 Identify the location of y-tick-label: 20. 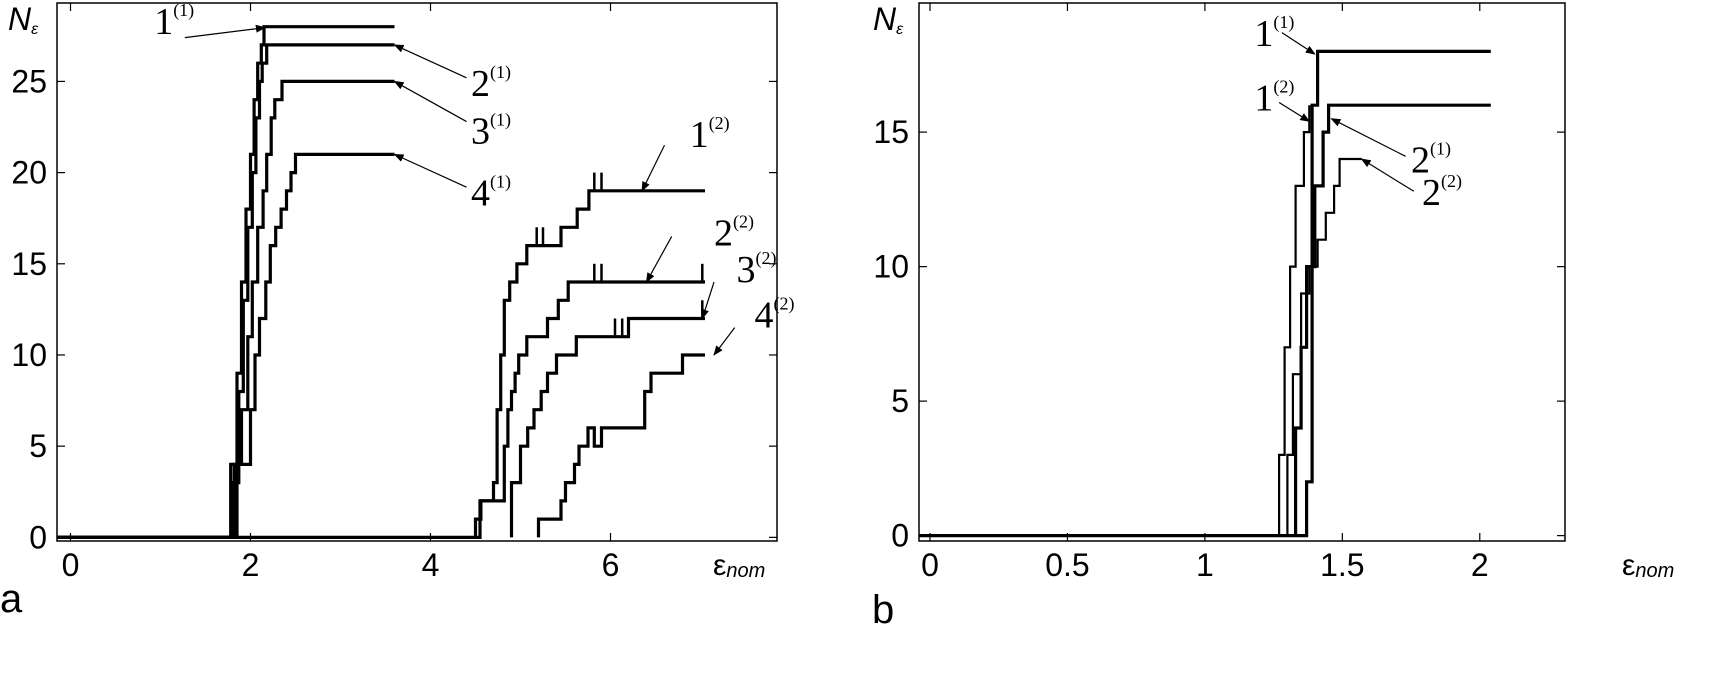
(29, 173).